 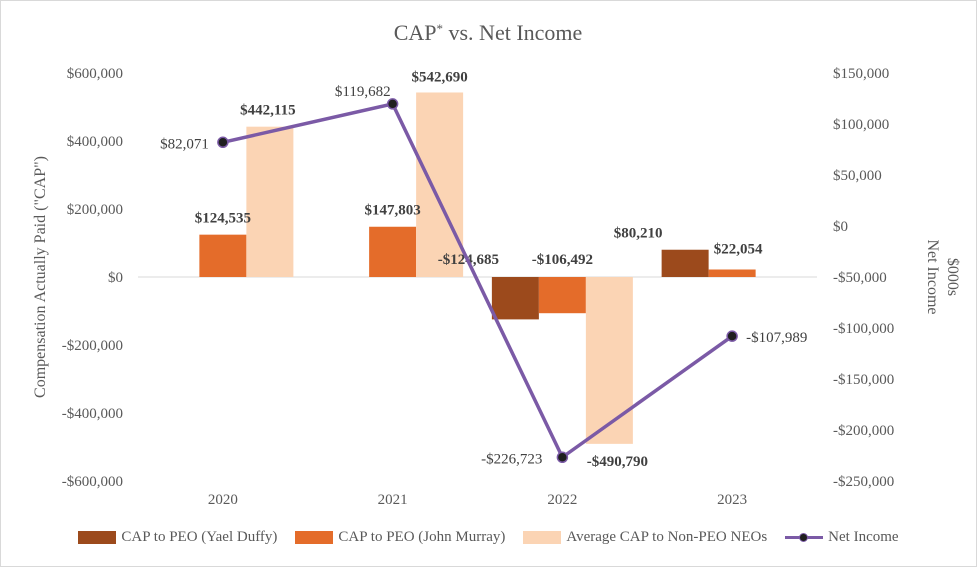 What do you see at coordinates (562, 260) in the screenshot?
I see `bar-data-label: -$106,492` at bounding box center [562, 260].